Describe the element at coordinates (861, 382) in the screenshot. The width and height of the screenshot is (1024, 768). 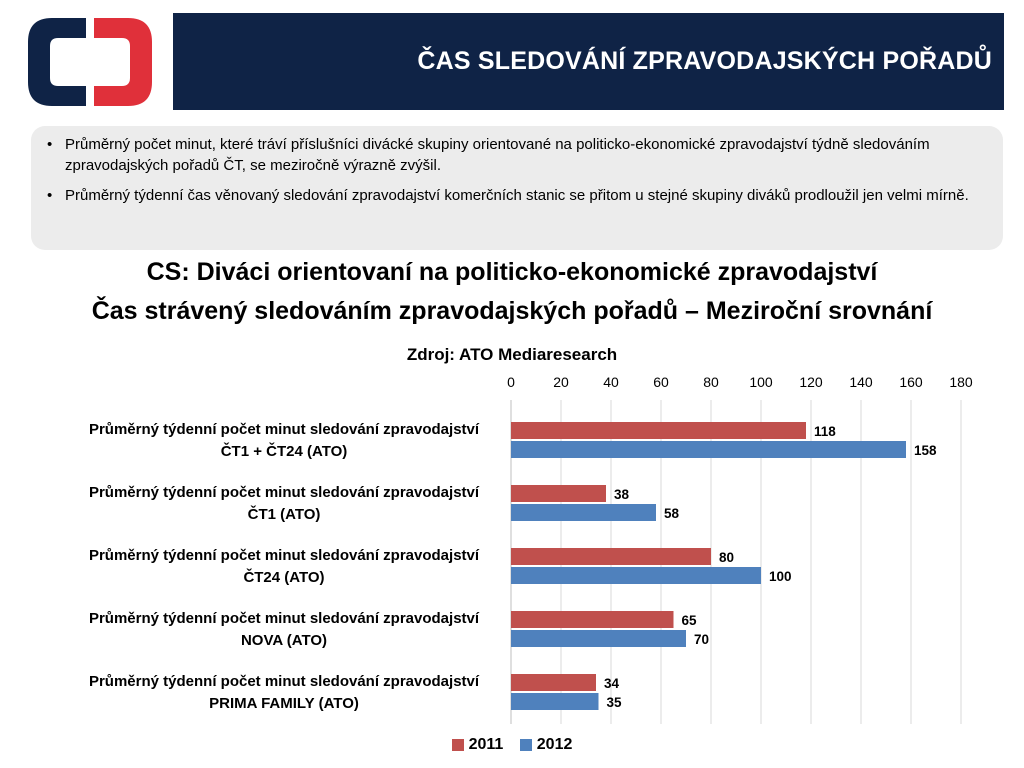
I see `x-tick-label: 140` at that location.